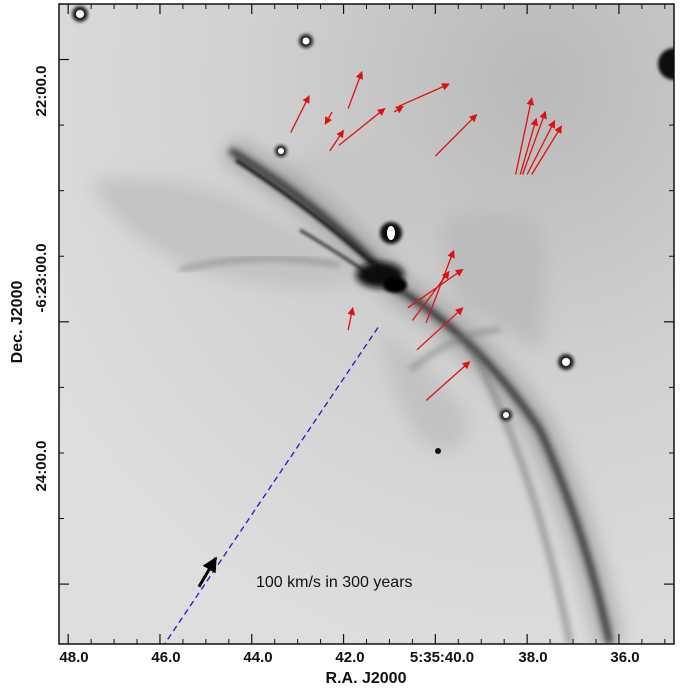  Describe the element at coordinates (165, 657) in the screenshot. I see `x-tick-label: 46.0` at that location.